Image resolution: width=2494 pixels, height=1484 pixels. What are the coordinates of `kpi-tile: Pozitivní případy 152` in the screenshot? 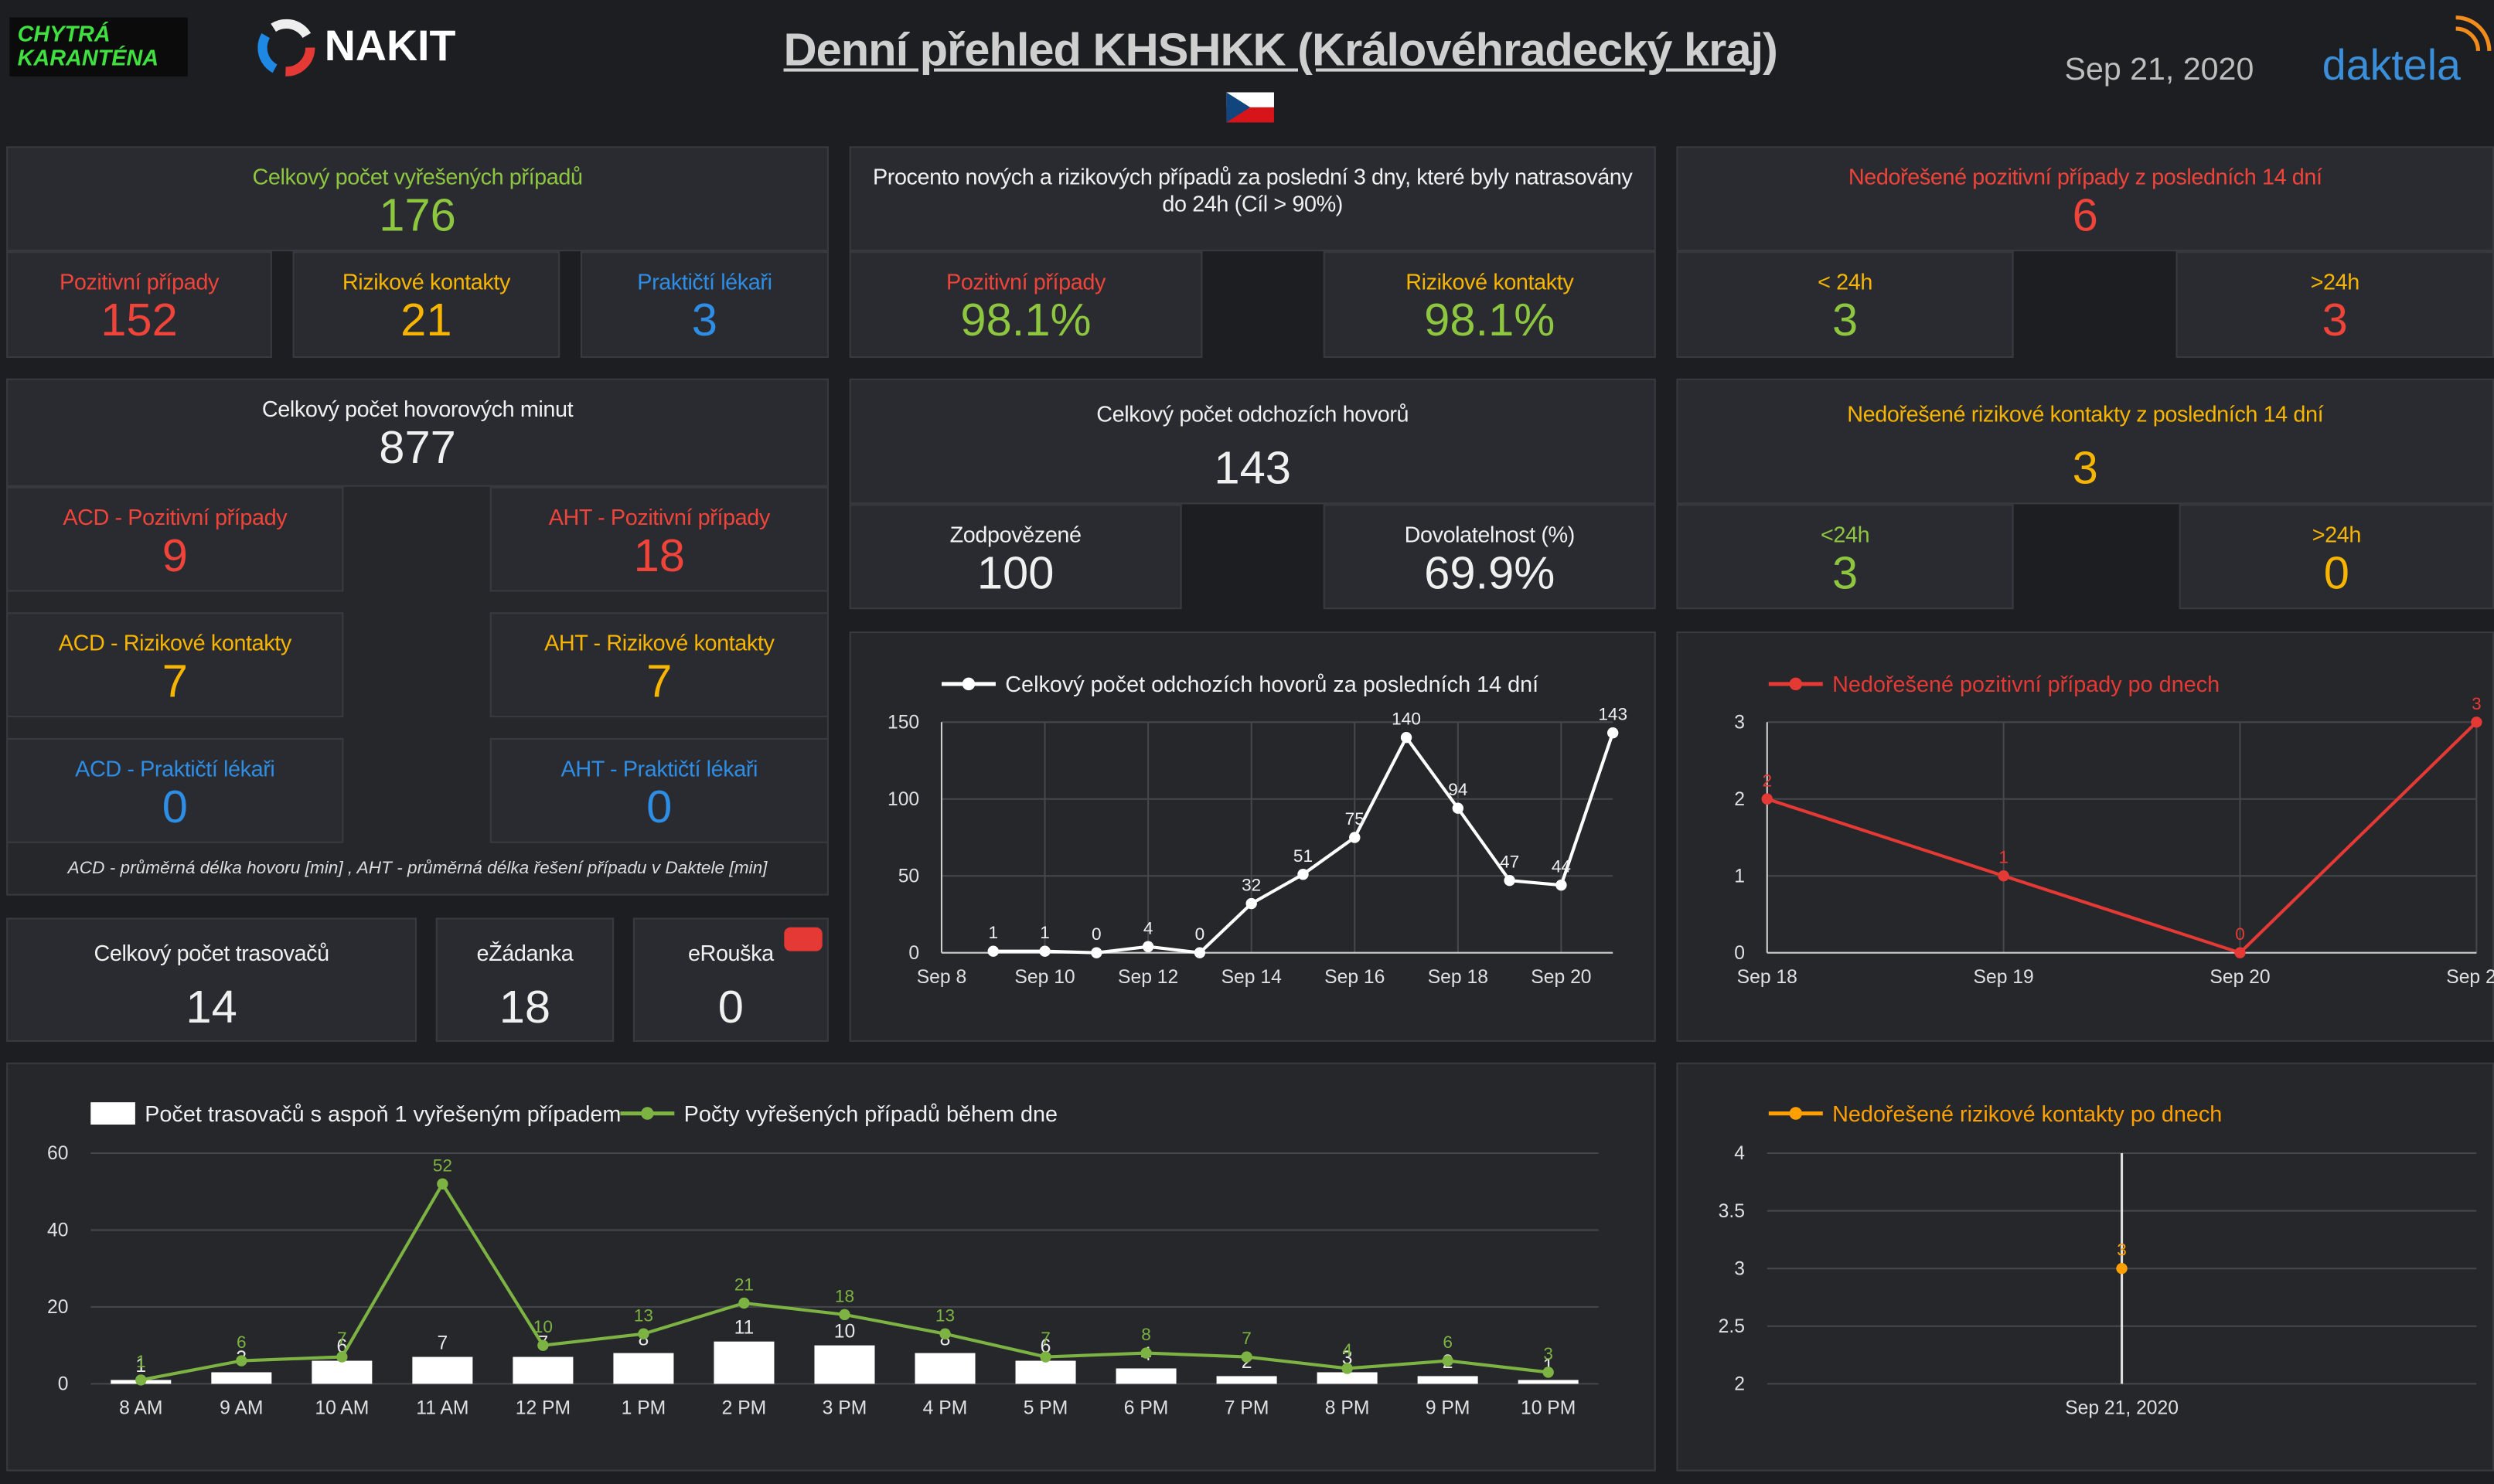 It's located at (139, 305).